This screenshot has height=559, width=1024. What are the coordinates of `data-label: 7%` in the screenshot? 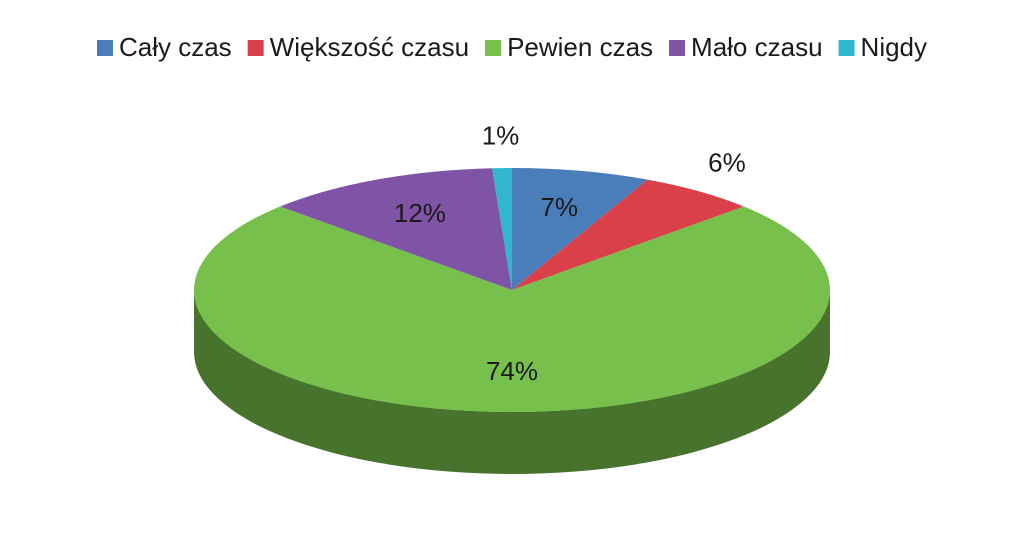 It's located at (559, 207).